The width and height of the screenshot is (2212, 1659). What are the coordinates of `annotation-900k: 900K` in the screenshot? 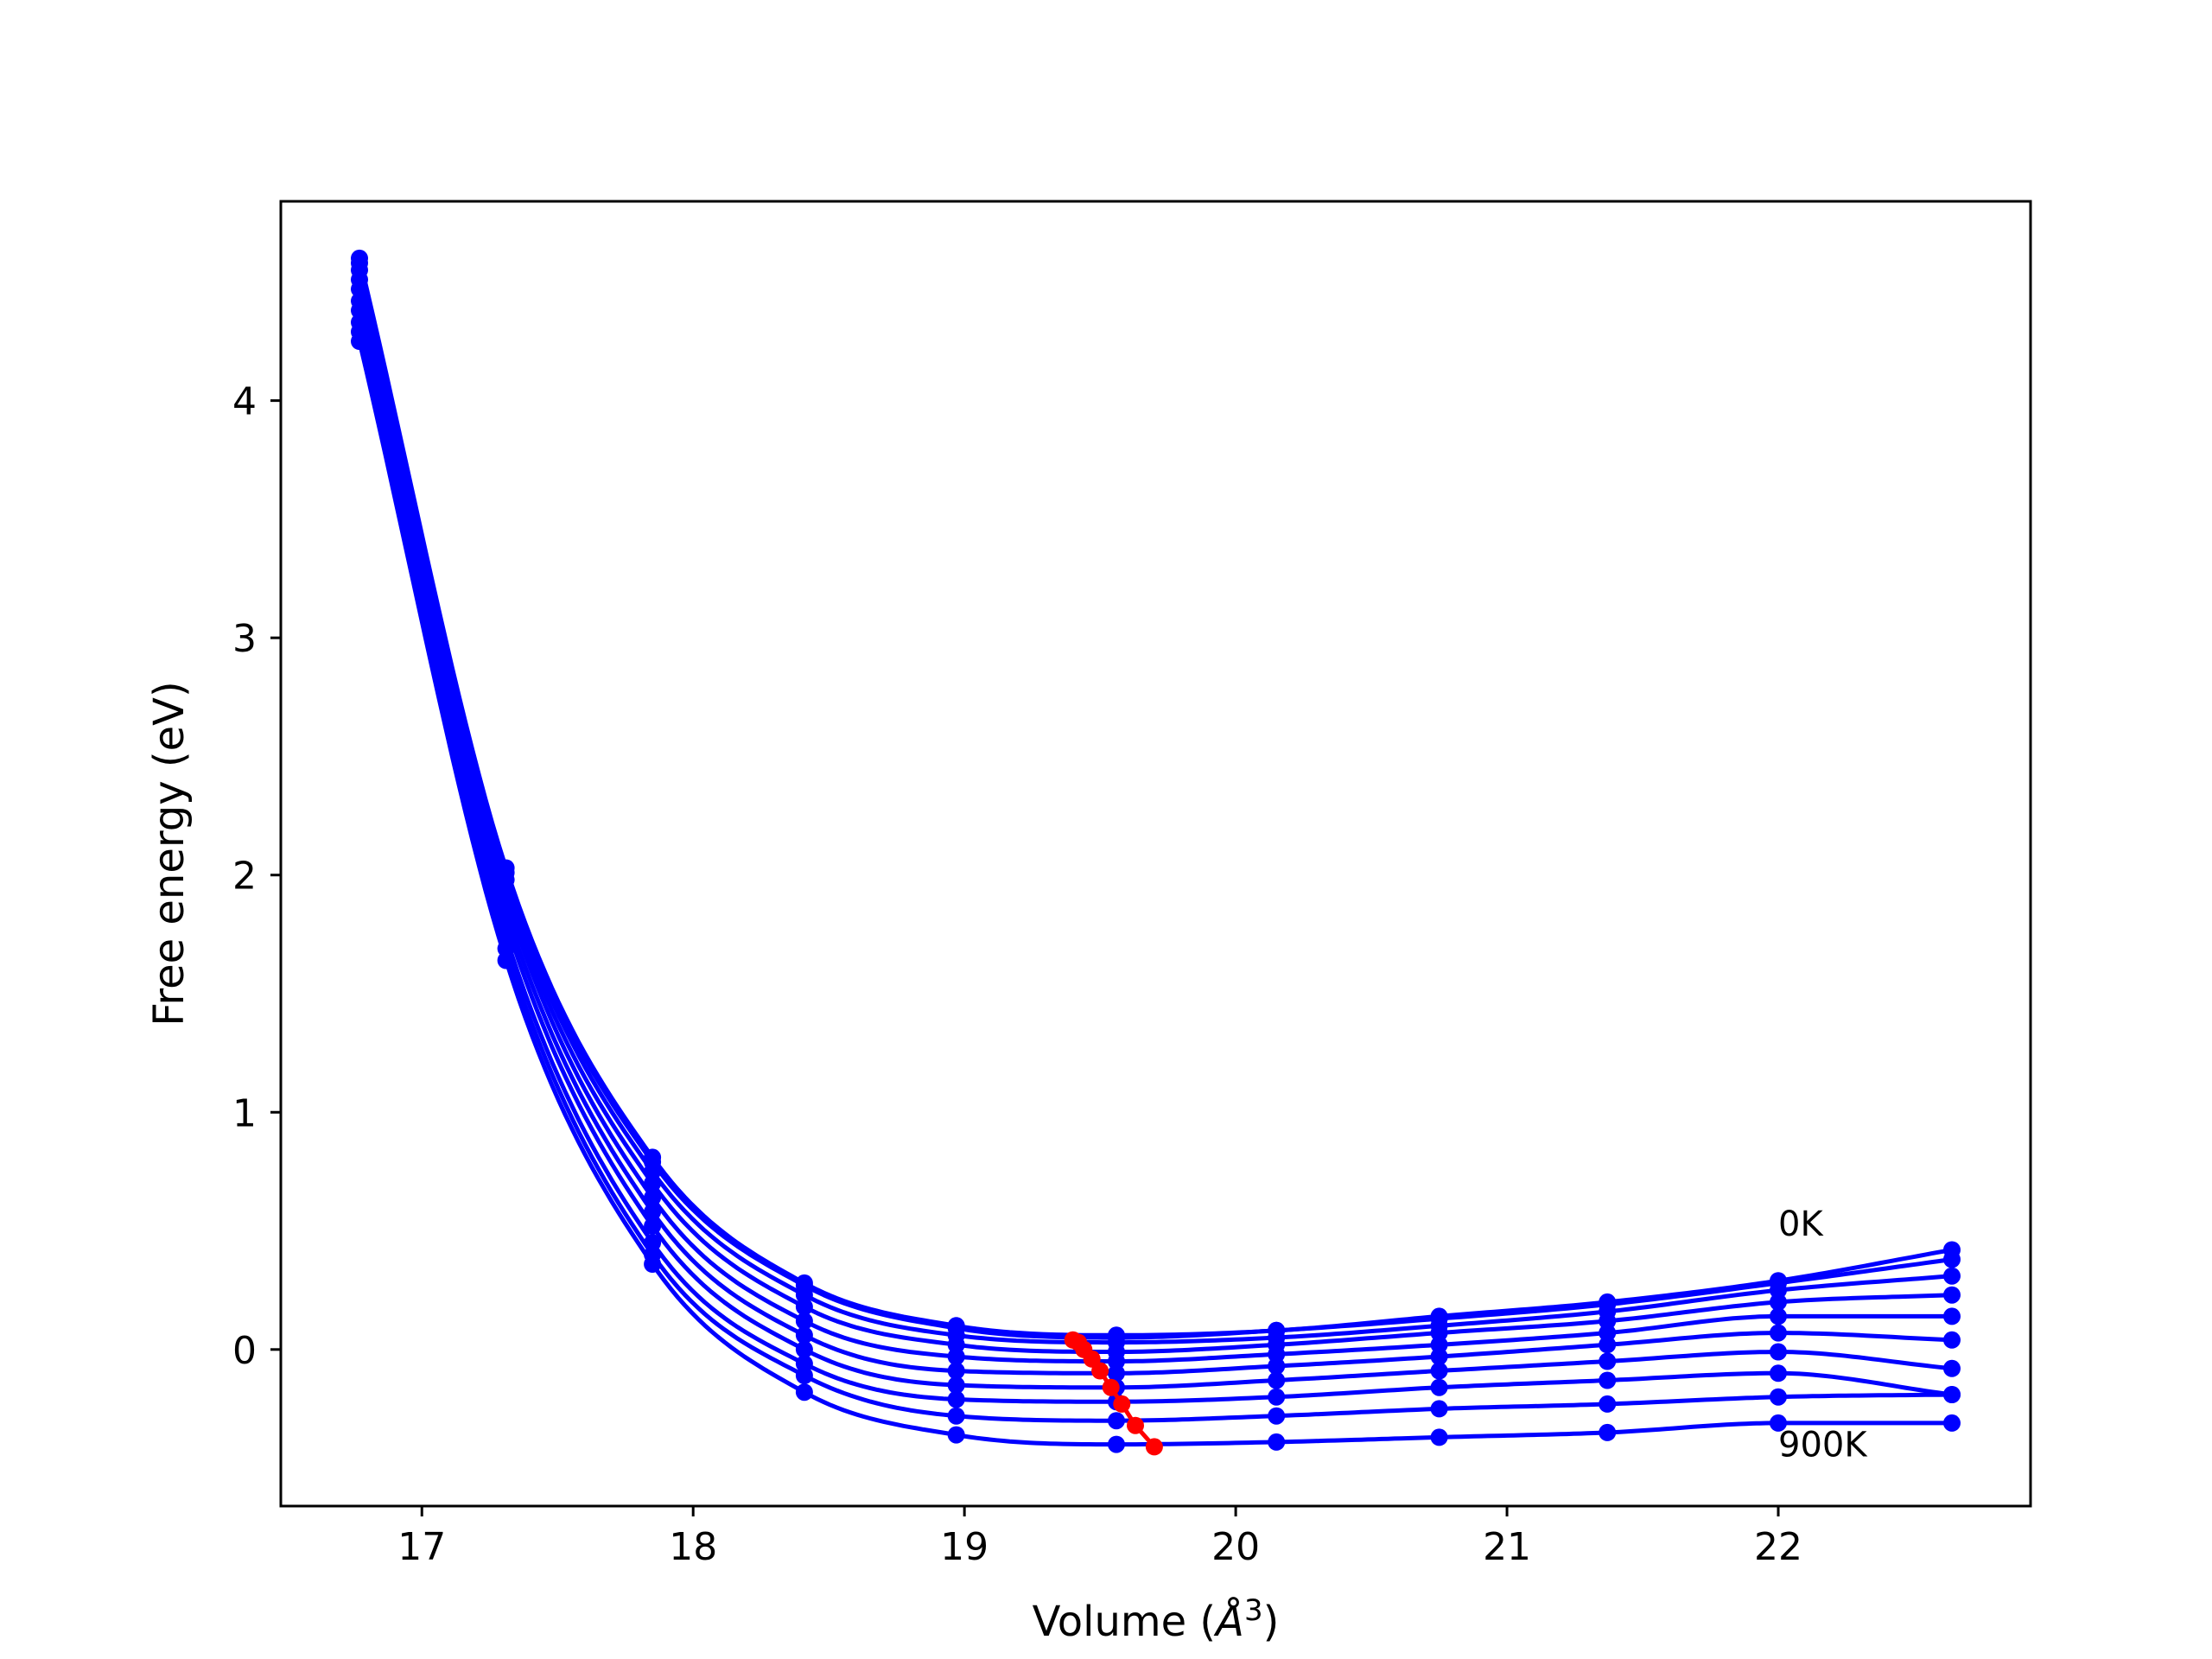 It's located at (1823, 1445).